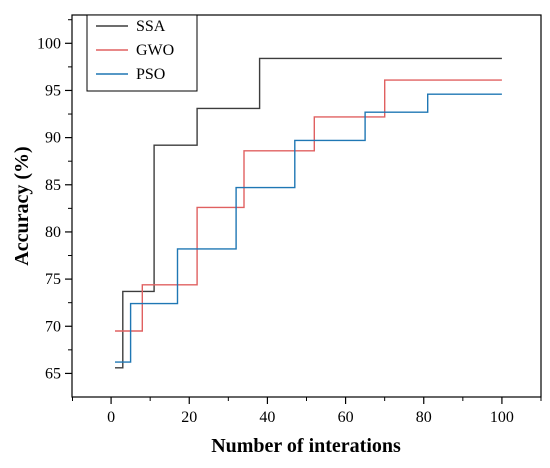 This screenshot has width=550, height=468. I want to click on y-tick-label: 65, so click(53, 373).